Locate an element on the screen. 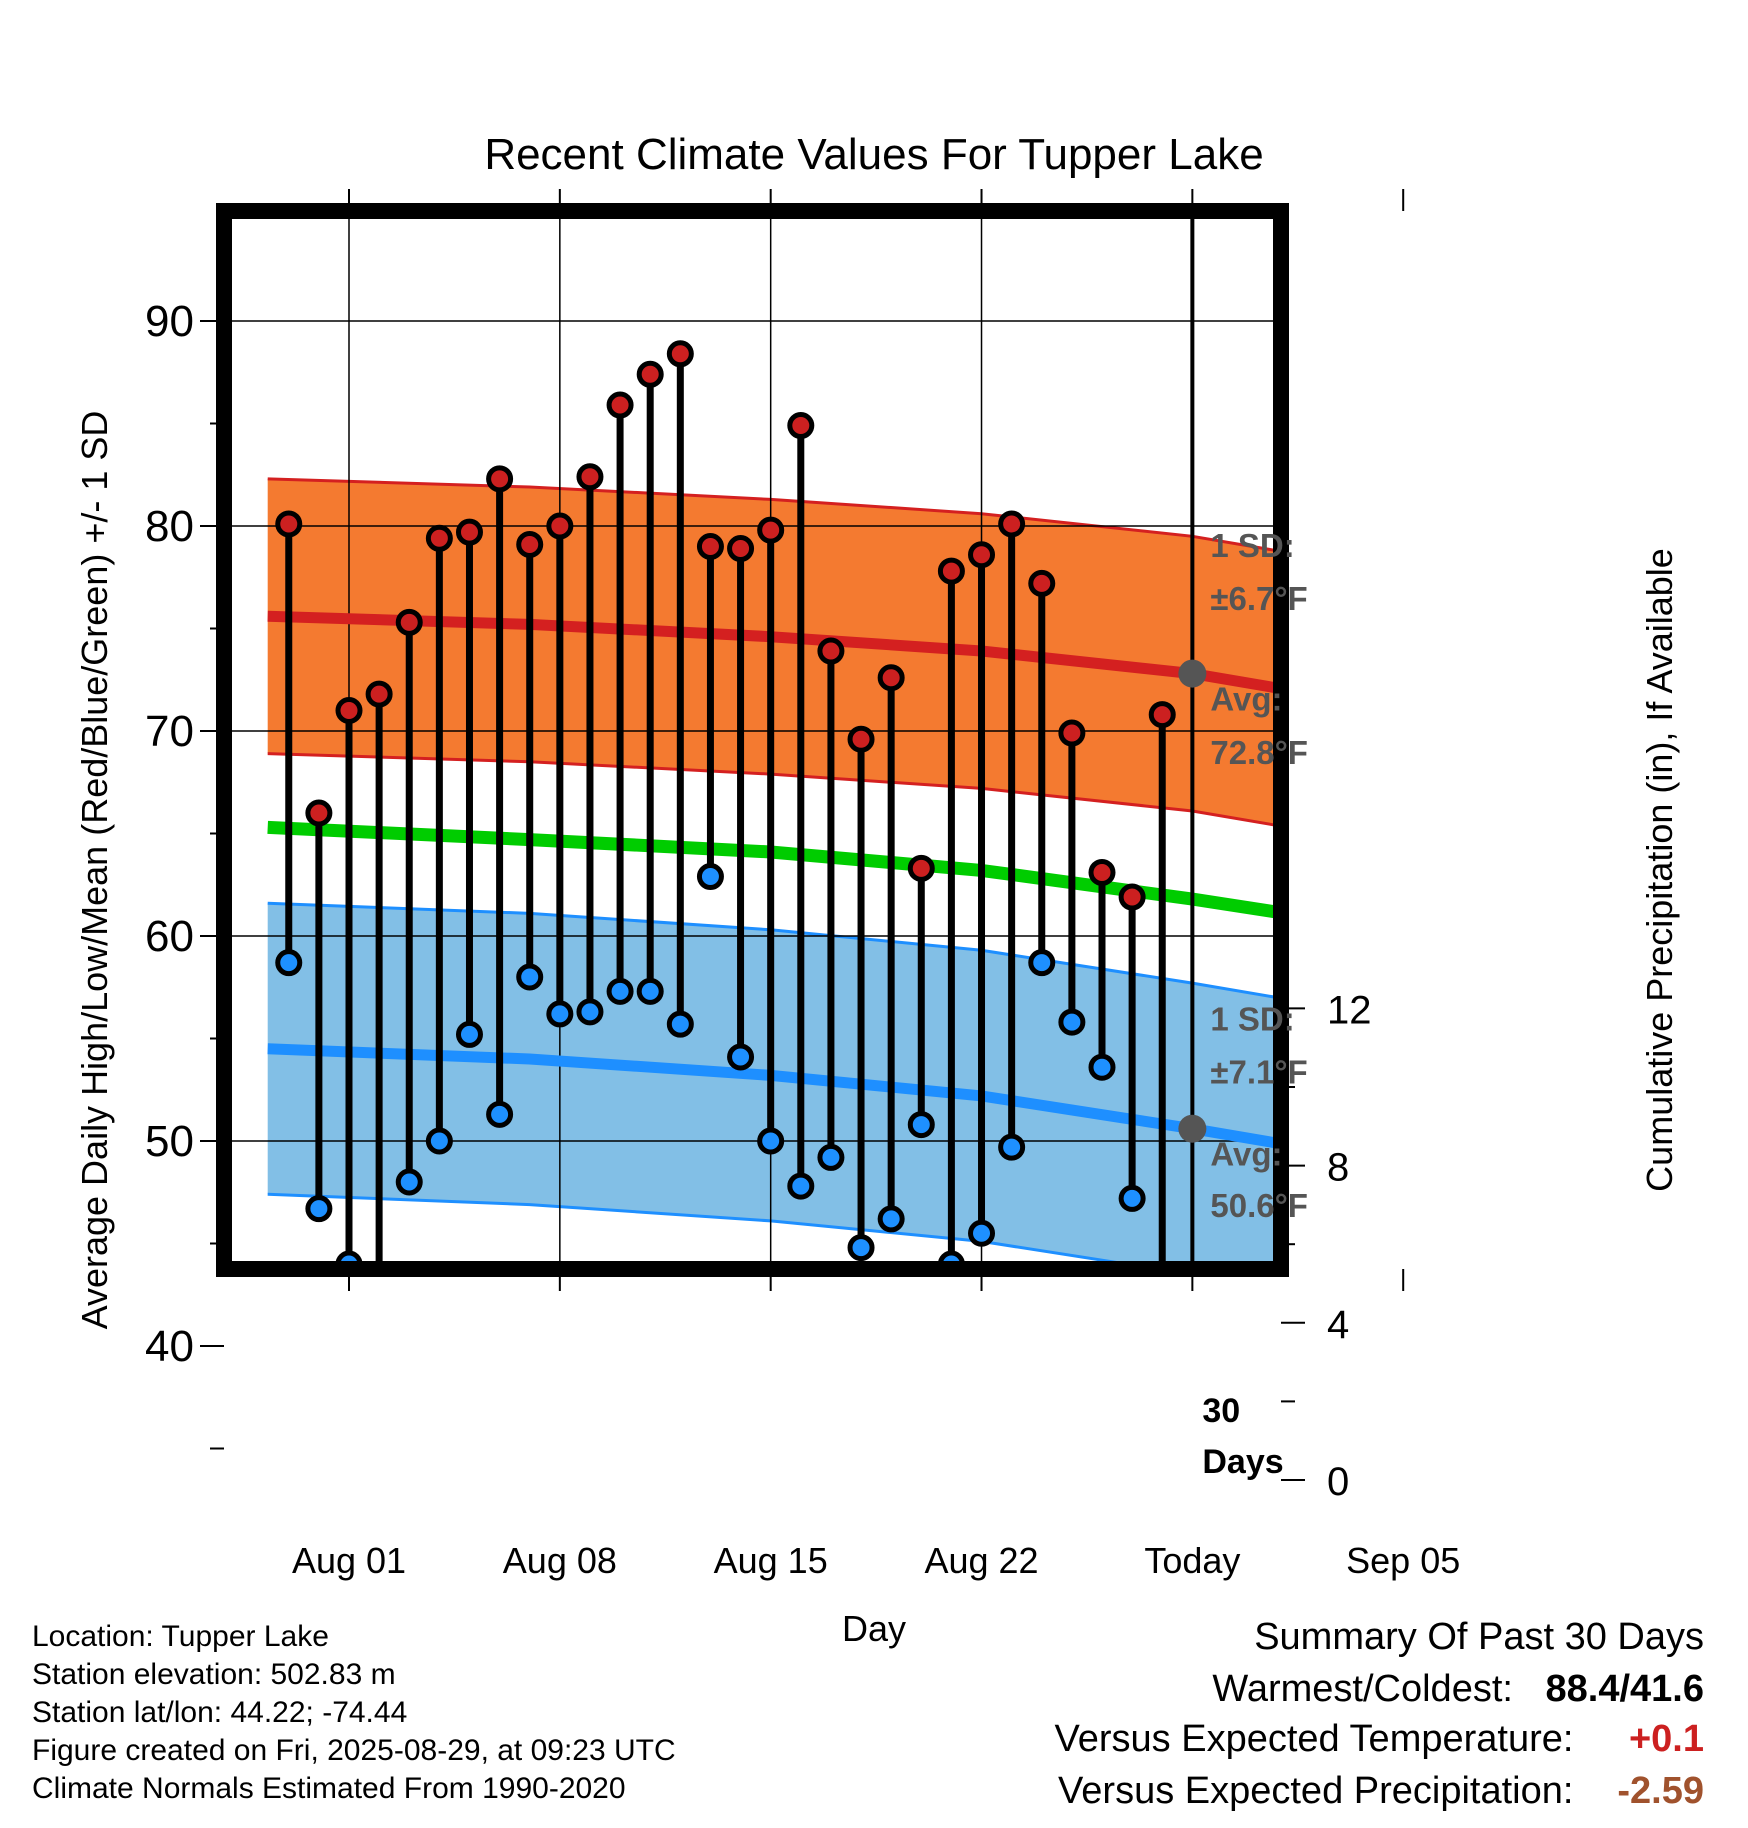 The width and height of the screenshot is (1748, 1828). y-tick-label: 50 is located at coordinates (169, 1141).